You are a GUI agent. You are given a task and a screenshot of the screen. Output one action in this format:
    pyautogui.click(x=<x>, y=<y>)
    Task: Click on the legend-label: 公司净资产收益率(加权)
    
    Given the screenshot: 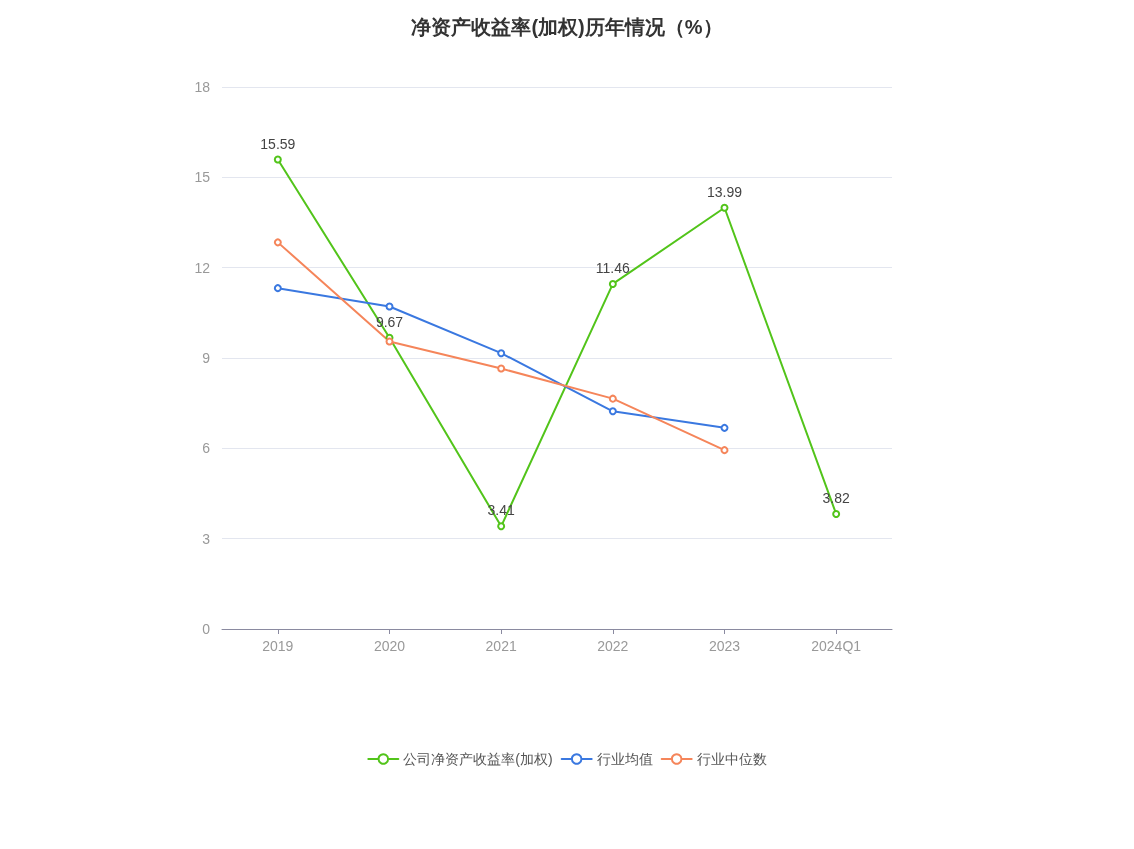 What is the action you would take?
    pyautogui.click(x=478, y=759)
    